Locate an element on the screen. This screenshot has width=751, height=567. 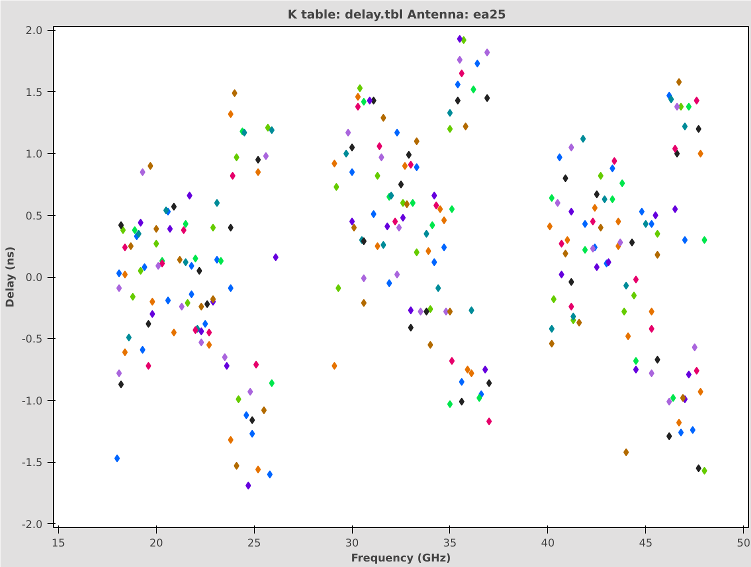
y-tick-label: 1.5 is located at coordinates (34, 92).